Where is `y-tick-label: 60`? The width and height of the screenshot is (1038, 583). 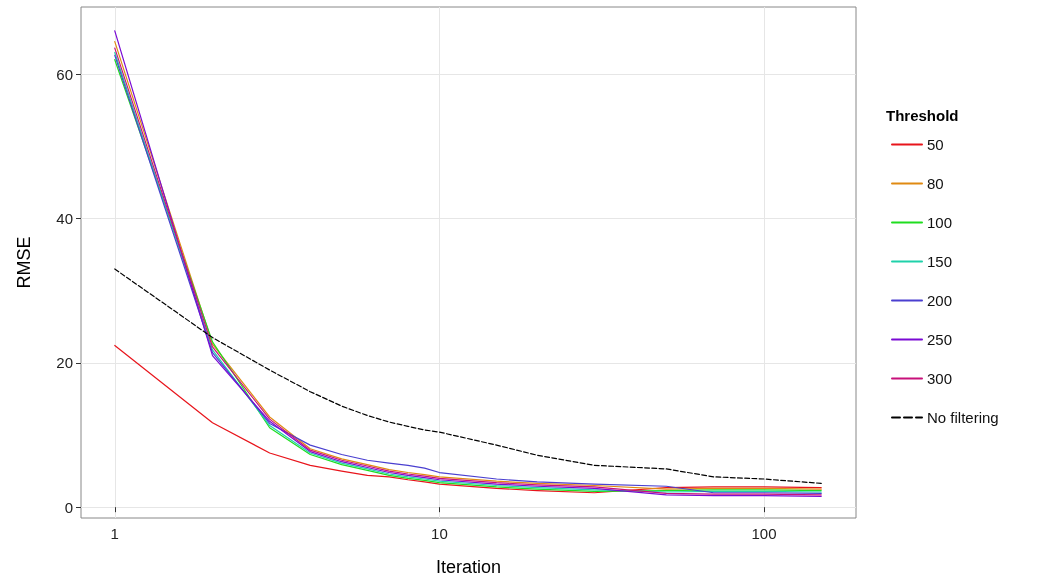 y-tick-label: 60 is located at coordinates (64, 74).